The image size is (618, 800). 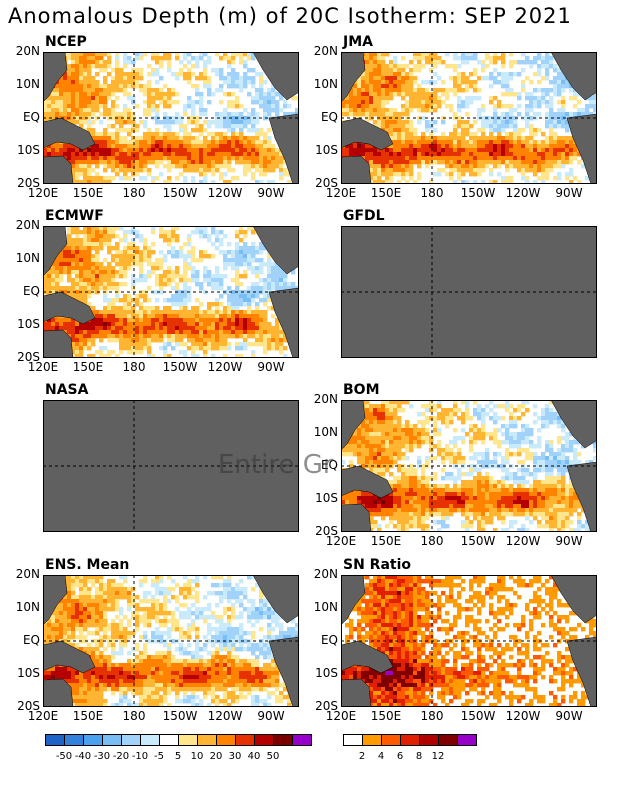 What do you see at coordinates (140, 756) in the screenshot?
I see `colorbar-label: -10` at bounding box center [140, 756].